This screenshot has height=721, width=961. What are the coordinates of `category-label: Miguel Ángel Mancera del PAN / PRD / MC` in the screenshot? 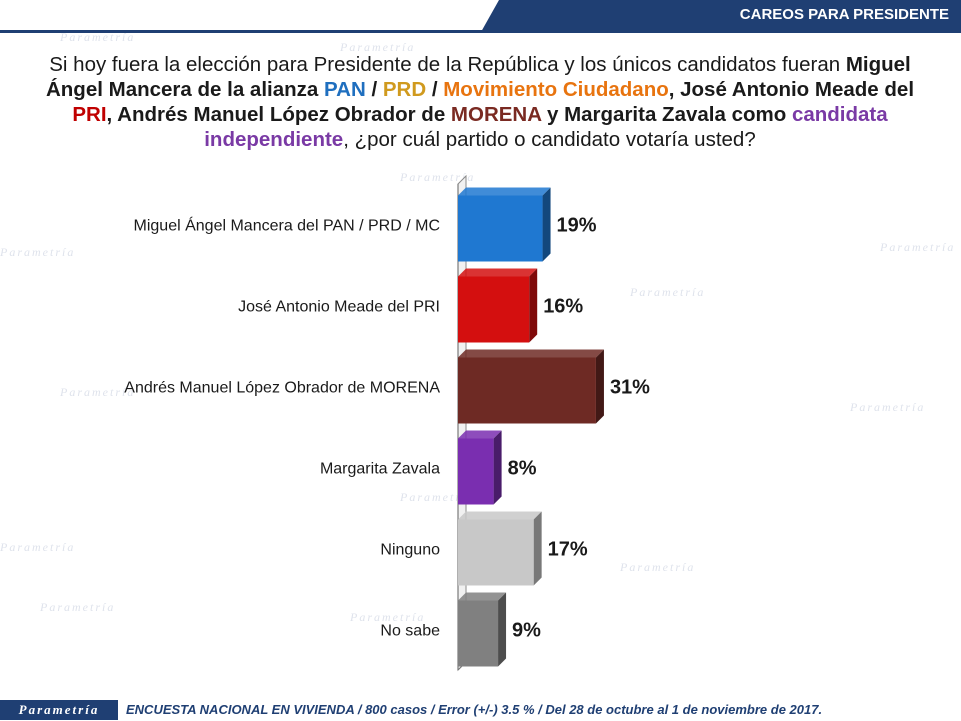 It's located at (287, 225).